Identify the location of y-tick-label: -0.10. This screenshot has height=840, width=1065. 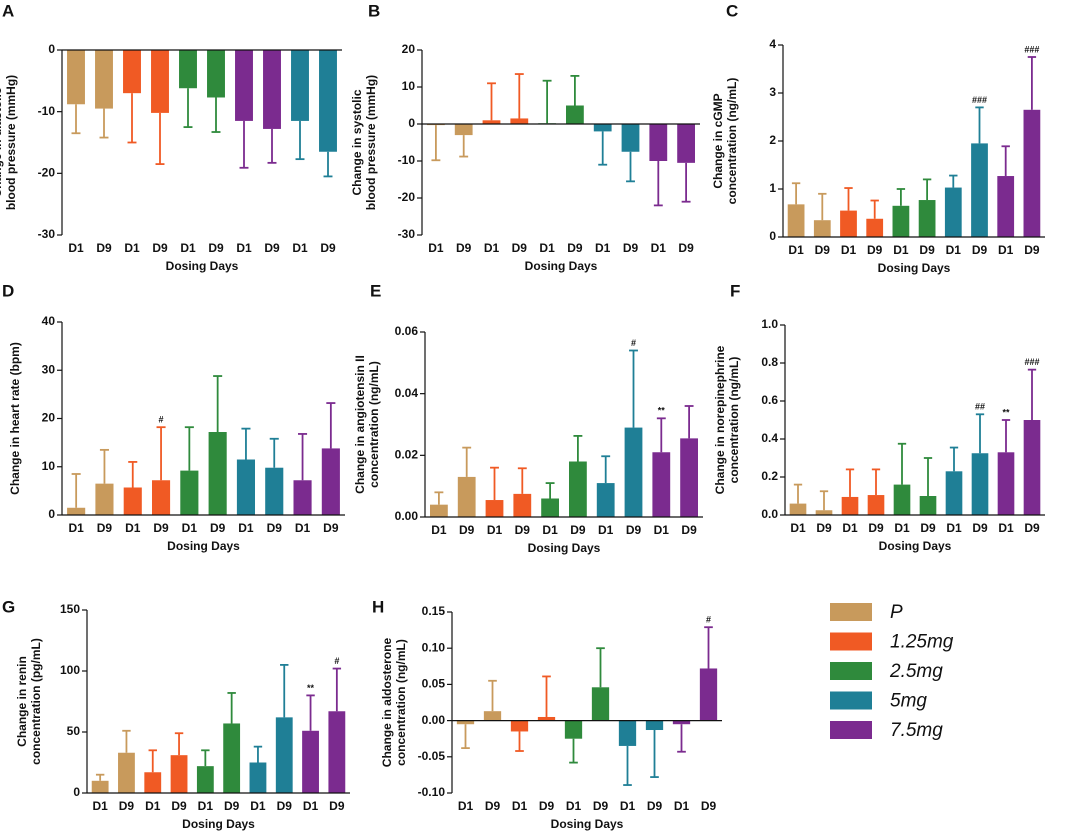
(432, 792).